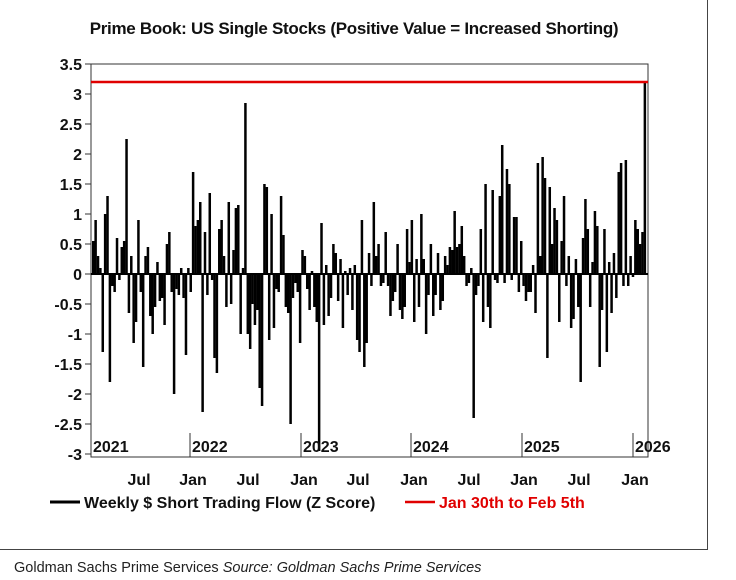 This screenshot has height=580, width=736. I want to click on y-tick-label: 0.5, so click(71, 245).